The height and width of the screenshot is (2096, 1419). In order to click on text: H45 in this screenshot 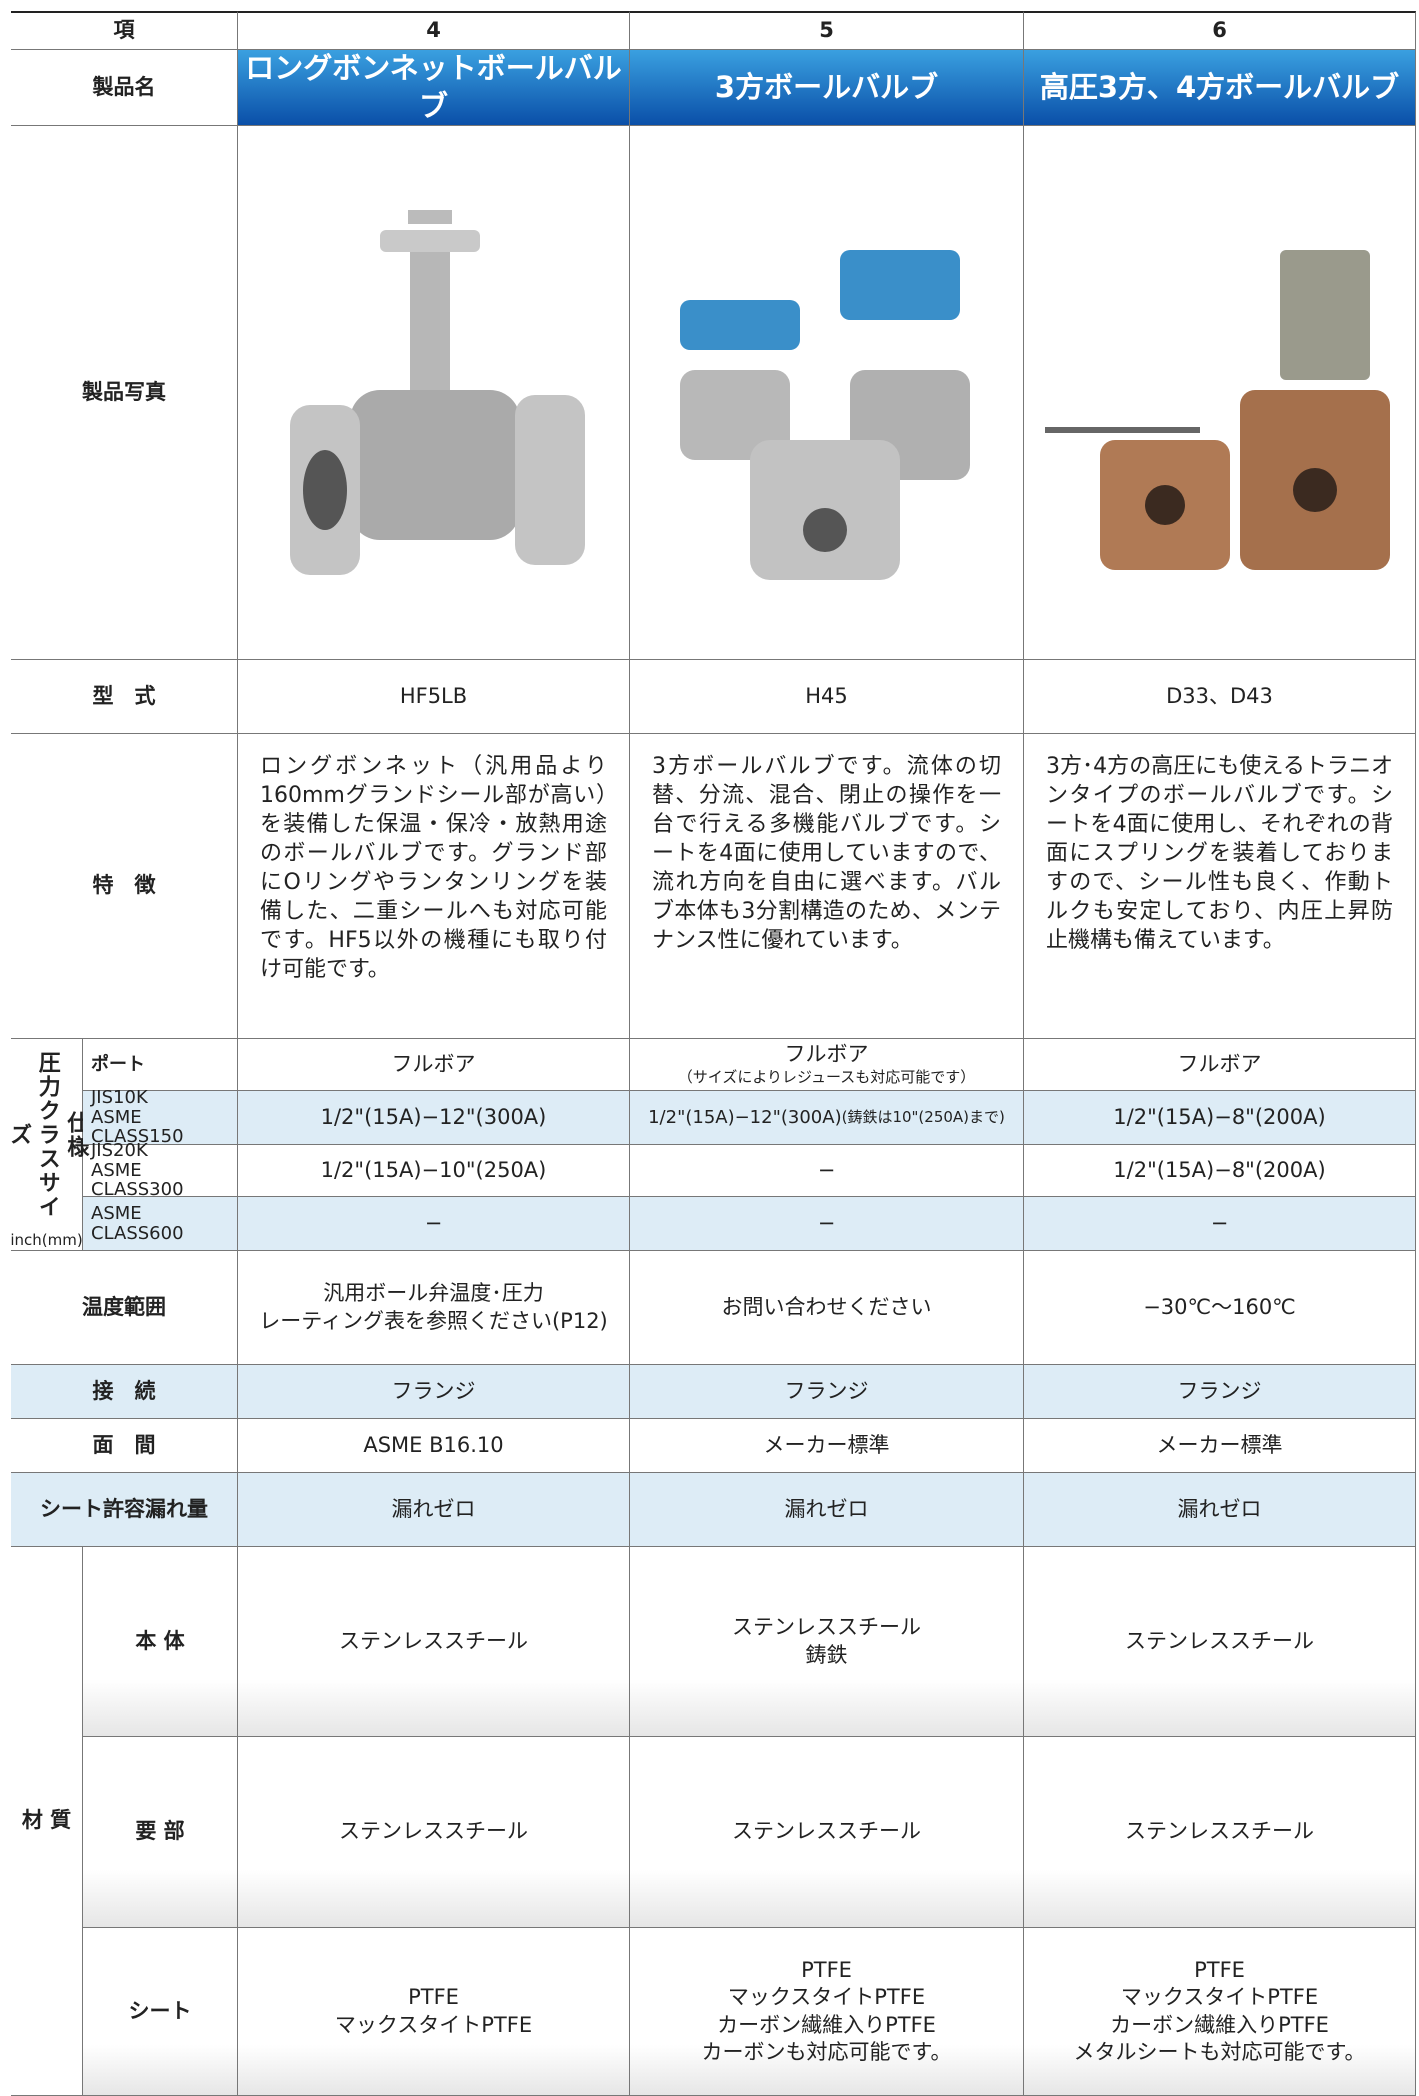, I will do `click(826, 695)`.